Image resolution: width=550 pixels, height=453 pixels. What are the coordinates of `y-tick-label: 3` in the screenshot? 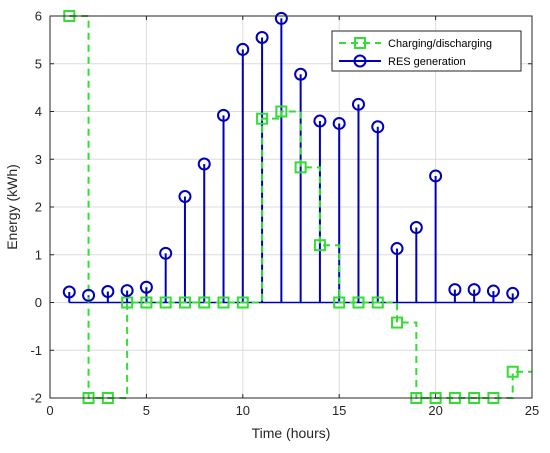 It's located at (38, 159).